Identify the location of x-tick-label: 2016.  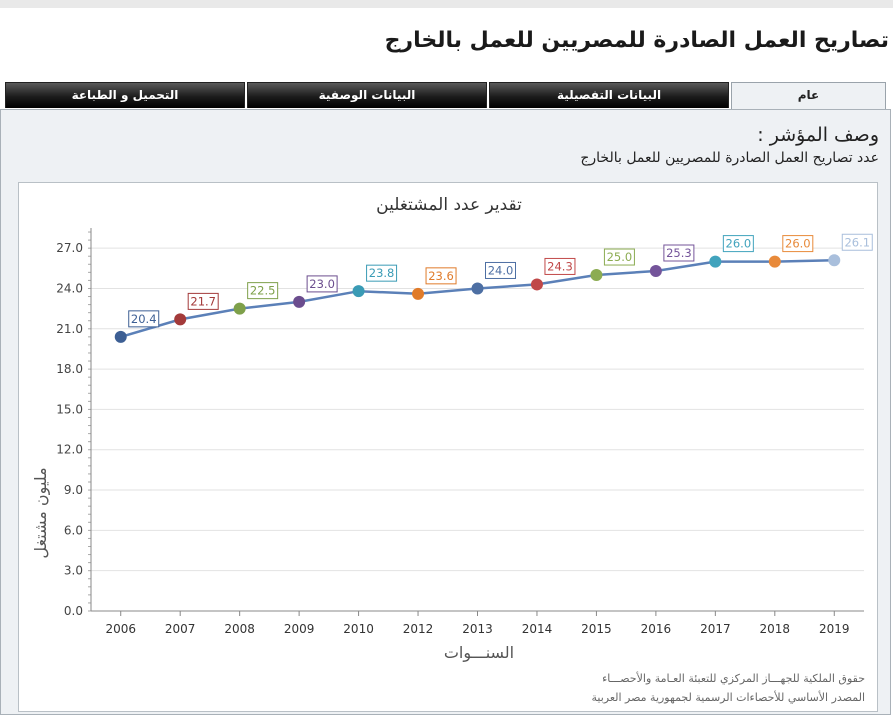
(656, 629).